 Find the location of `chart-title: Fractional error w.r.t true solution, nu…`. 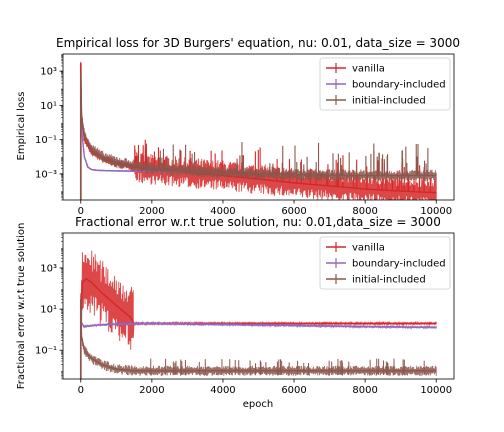

chart-title: Fractional error w.r.t true solution, nu… is located at coordinates (258, 222).